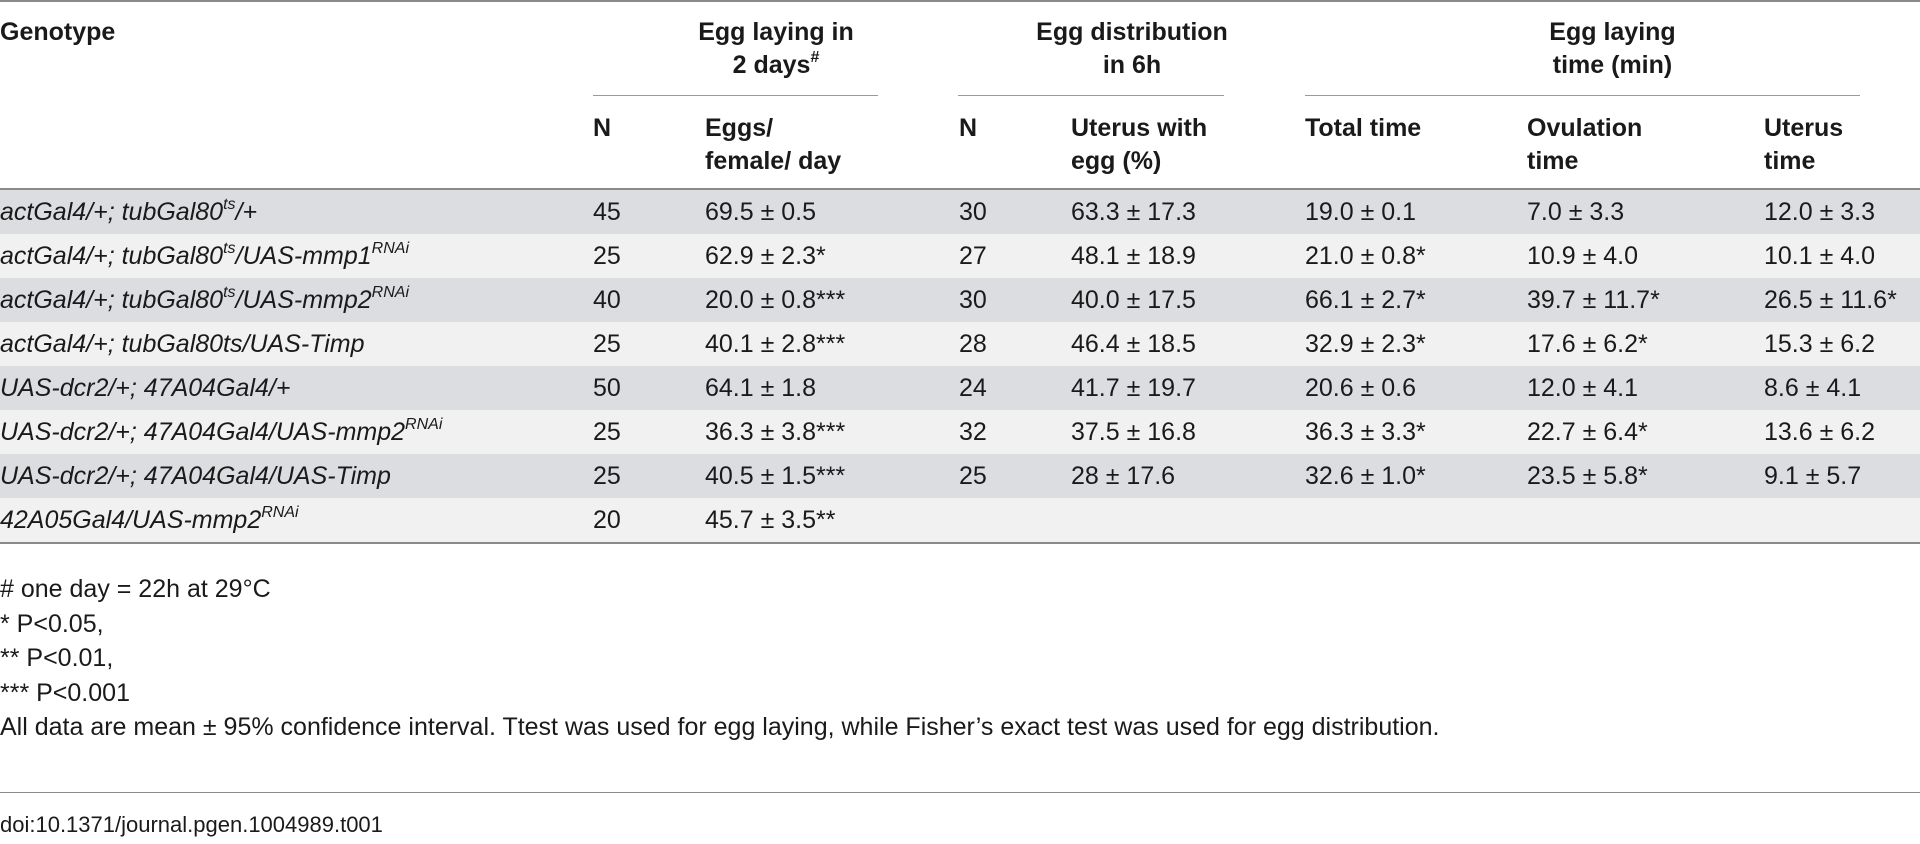 Image resolution: width=1920 pixels, height=844 pixels. I want to click on uterus-cell: 41.7 ± 19.7, so click(1188, 388).